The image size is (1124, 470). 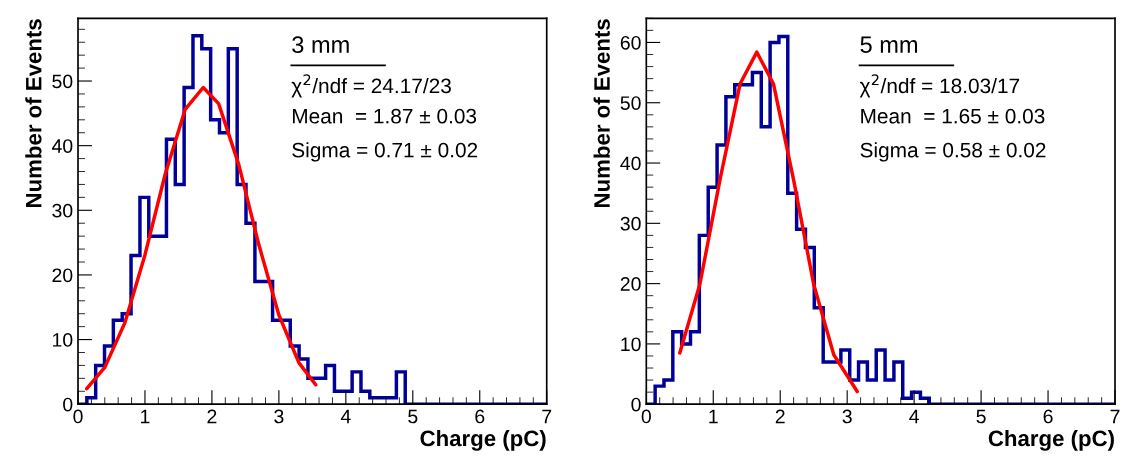 What do you see at coordinates (320, 45) in the screenshot?
I see `annotation: 3 mm` at bounding box center [320, 45].